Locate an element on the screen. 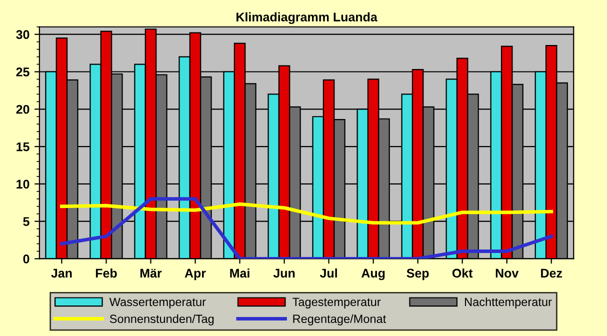 This screenshot has height=336, width=607. x-tick-label: Okt is located at coordinates (462, 273).